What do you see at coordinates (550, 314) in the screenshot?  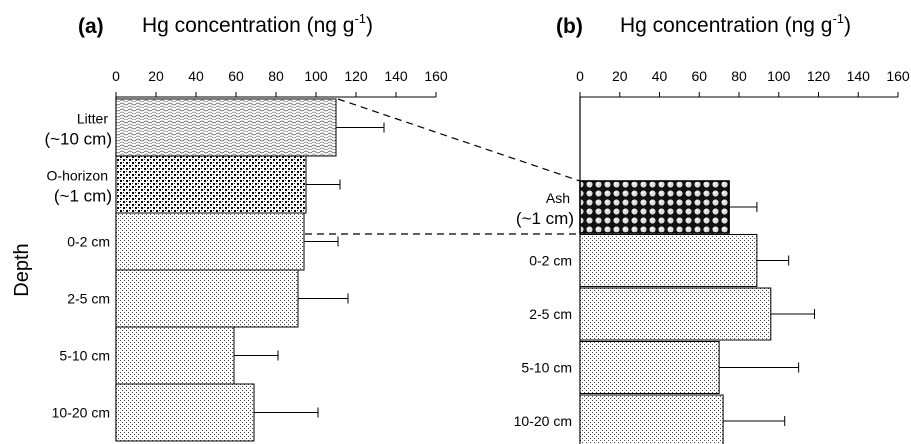 I see `panel-b-category-label: 2-5 cm` at bounding box center [550, 314].